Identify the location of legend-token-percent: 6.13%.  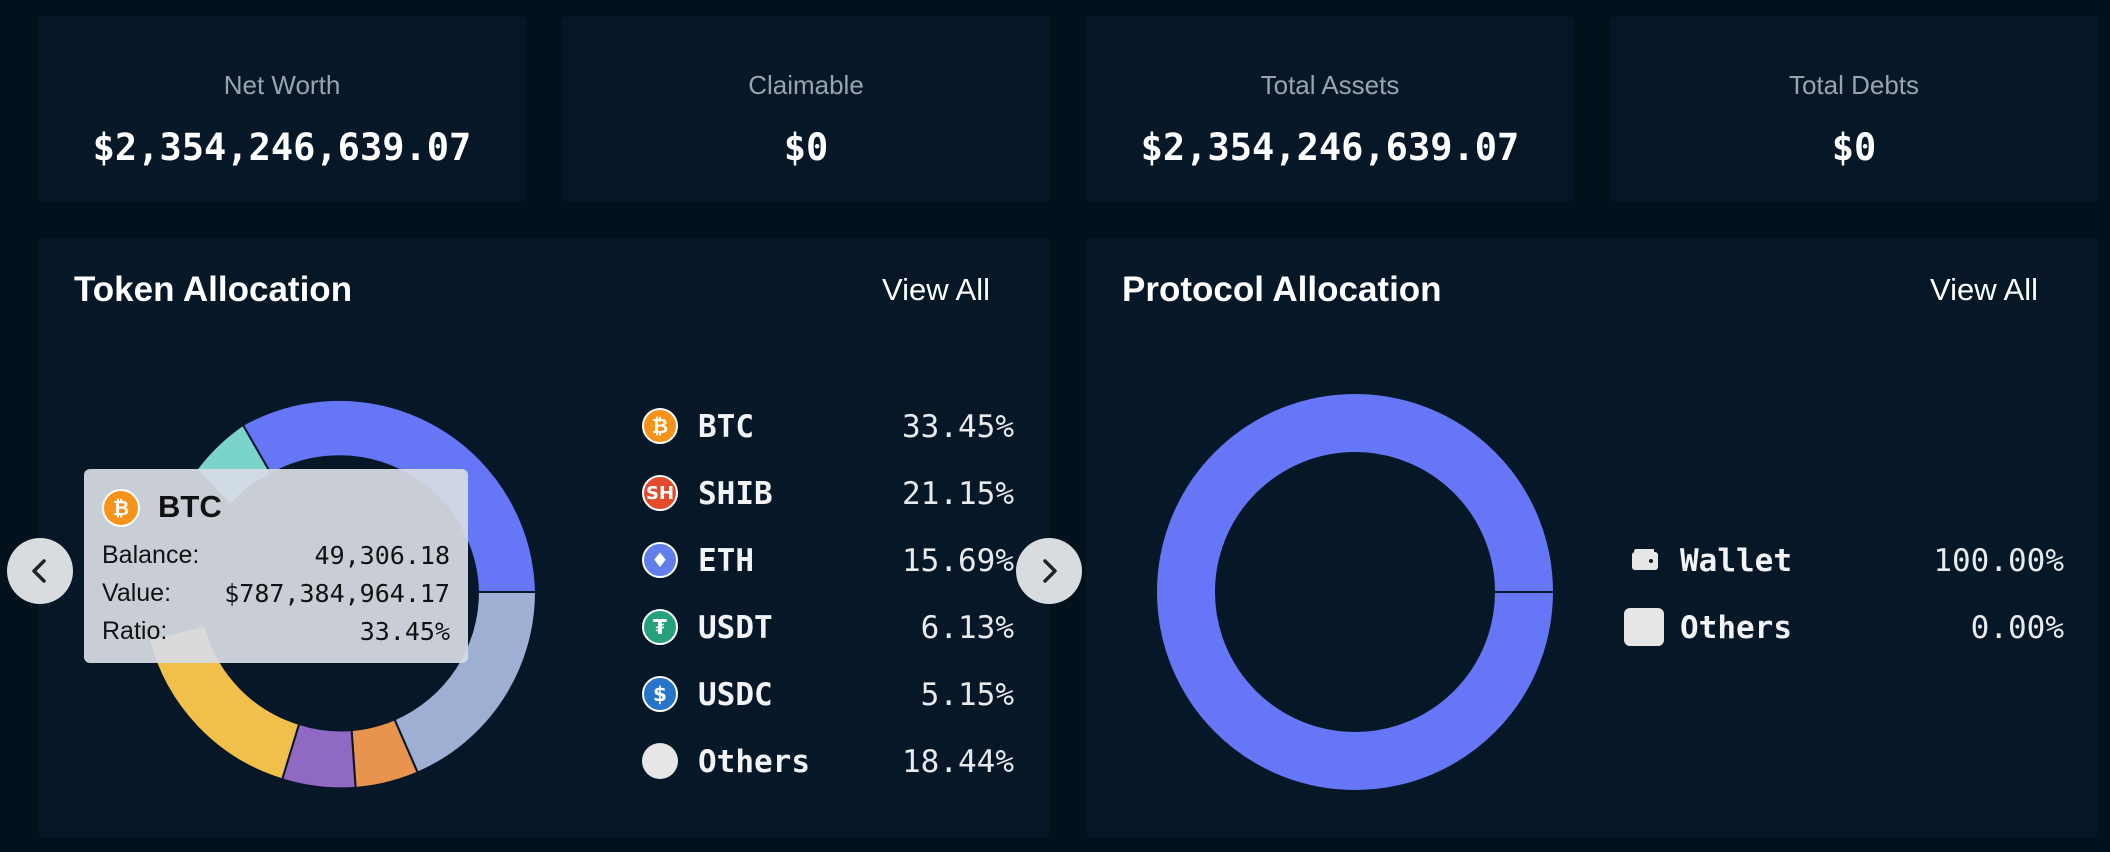
(967, 628).